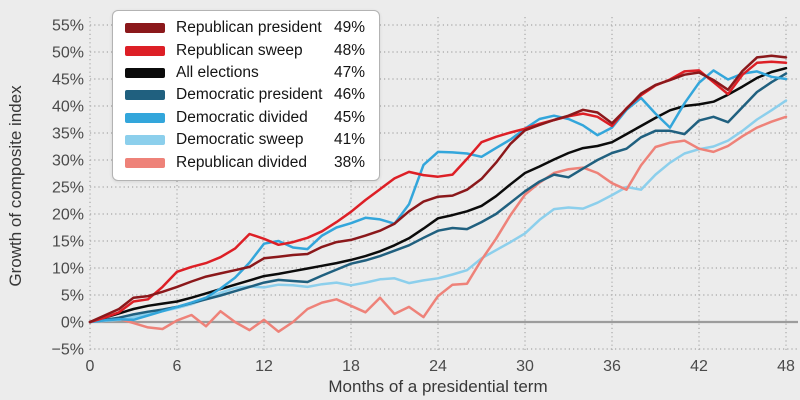 The width and height of the screenshot is (800, 400). Describe the element at coordinates (72, 323) in the screenshot. I see `y-tick-label: 0%` at that location.